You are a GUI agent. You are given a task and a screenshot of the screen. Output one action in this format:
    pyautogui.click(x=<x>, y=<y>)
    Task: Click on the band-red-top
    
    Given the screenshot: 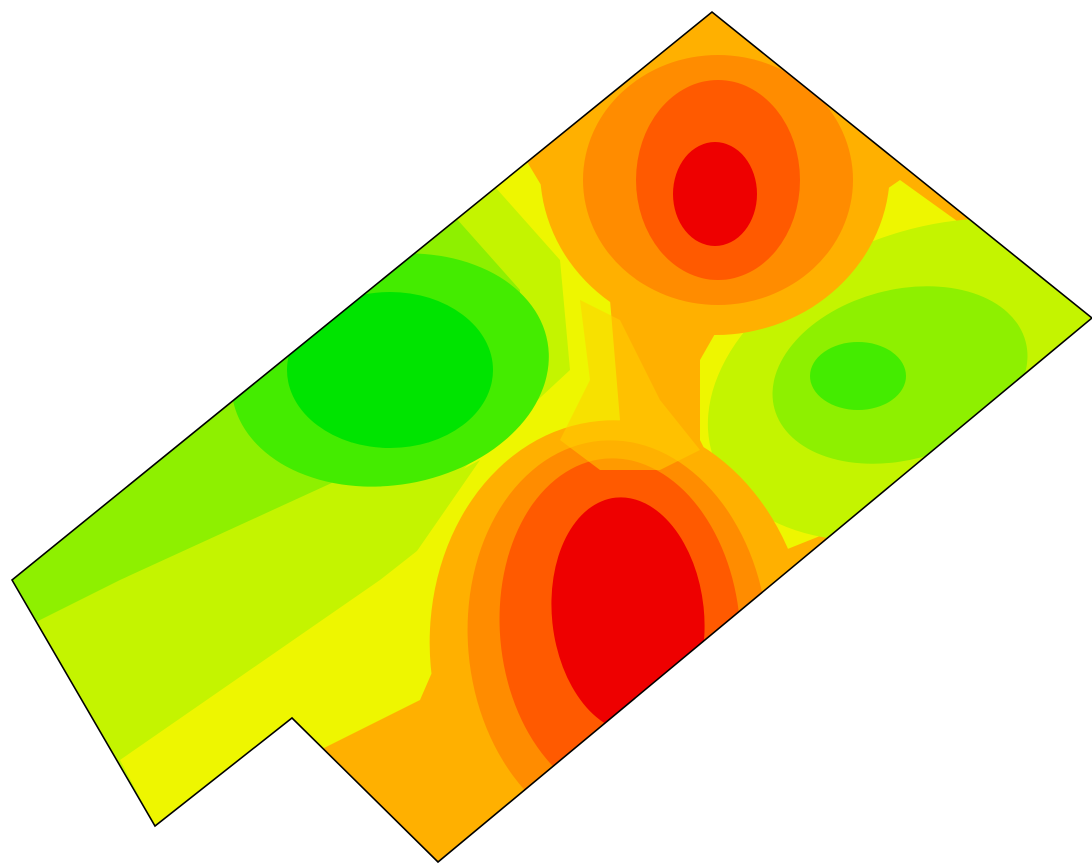 What is the action you would take?
    pyautogui.click(x=715, y=194)
    